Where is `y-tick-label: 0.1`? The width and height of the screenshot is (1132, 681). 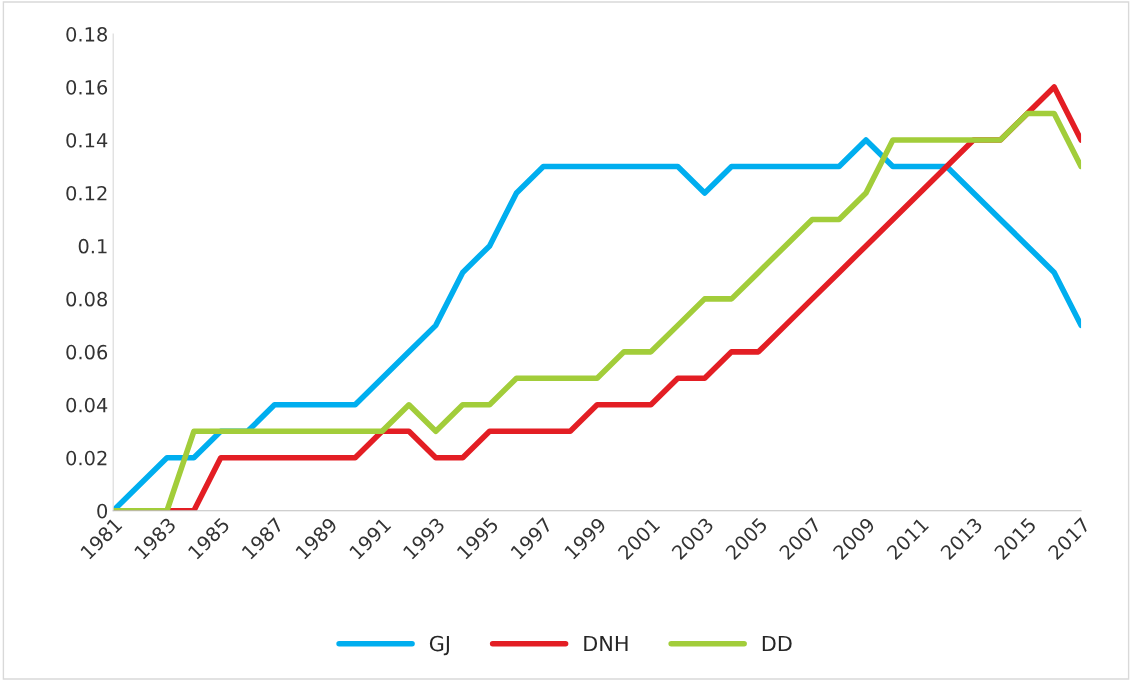 y-tick-label: 0.1 is located at coordinates (92, 246).